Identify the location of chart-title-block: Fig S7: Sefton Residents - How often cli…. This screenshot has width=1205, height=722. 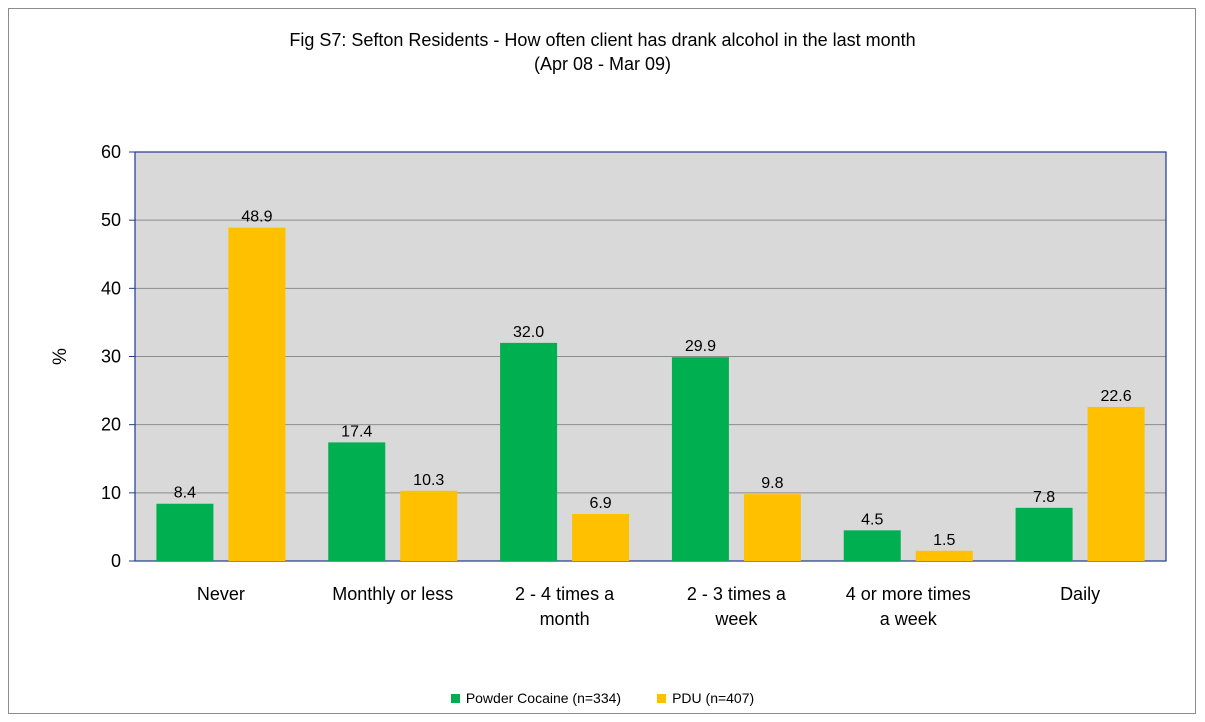
(602, 52).